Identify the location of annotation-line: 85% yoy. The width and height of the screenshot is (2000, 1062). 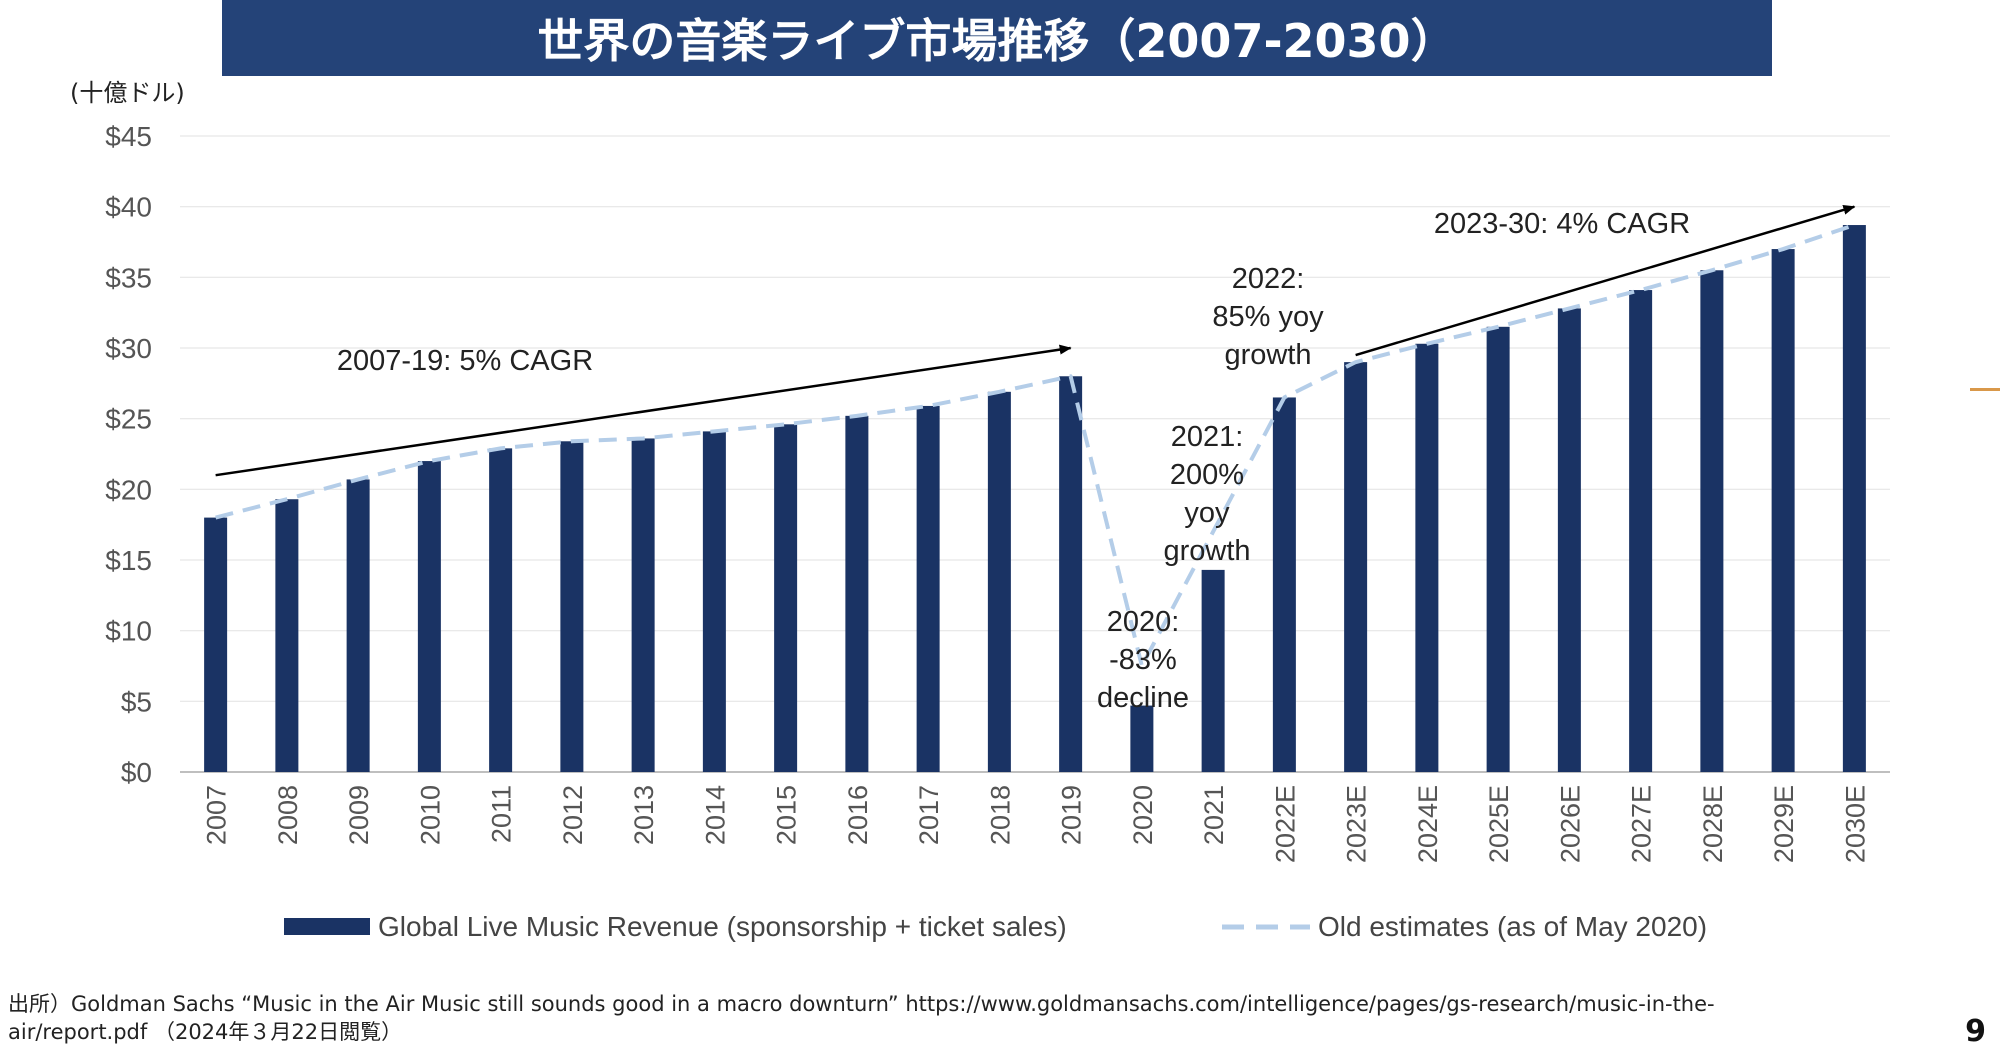
(1268, 317).